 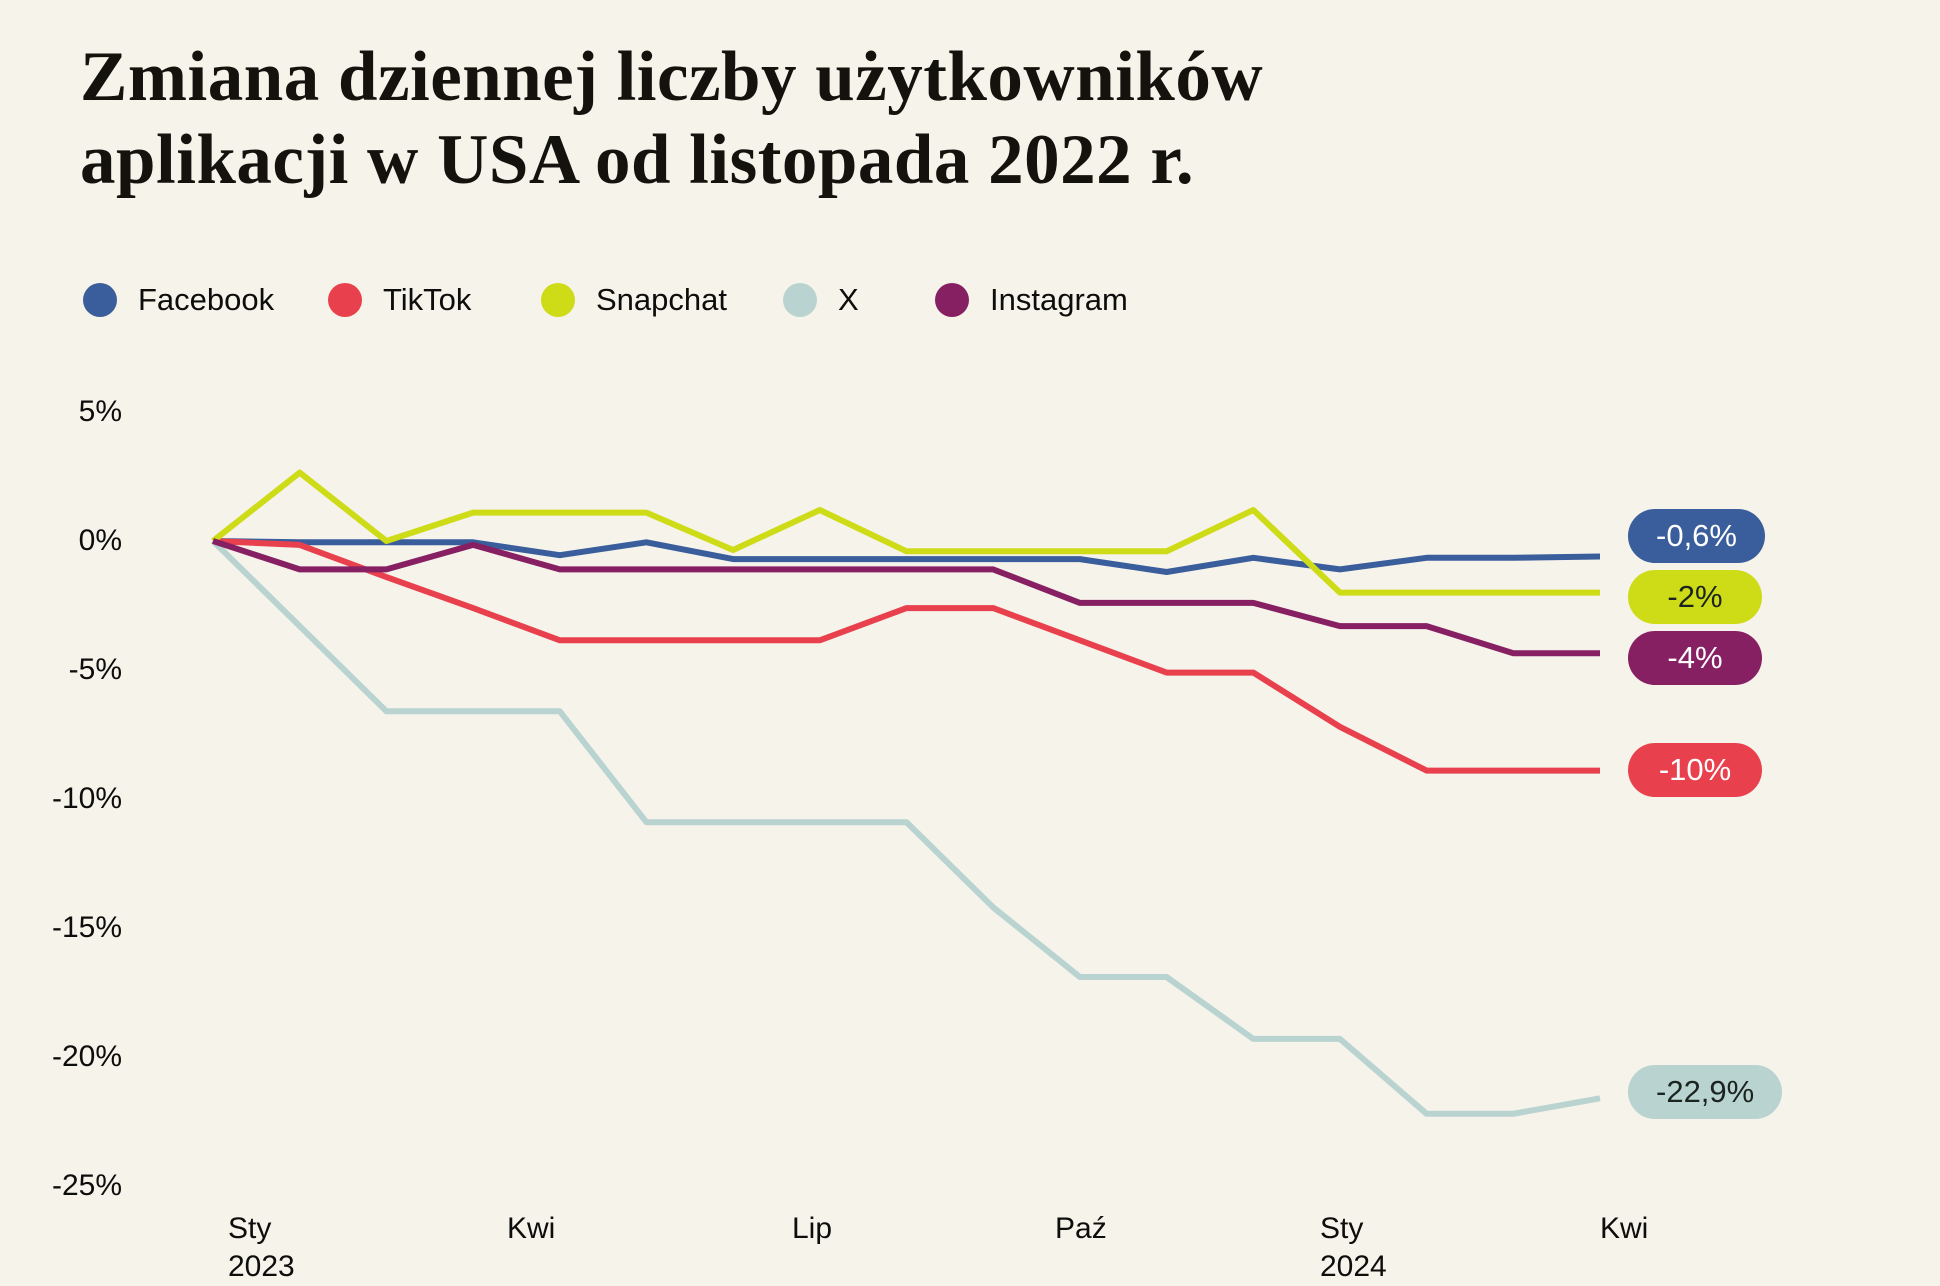 I want to click on facebook-end-value-badge: -0,6%, so click(x=1696, y=536).